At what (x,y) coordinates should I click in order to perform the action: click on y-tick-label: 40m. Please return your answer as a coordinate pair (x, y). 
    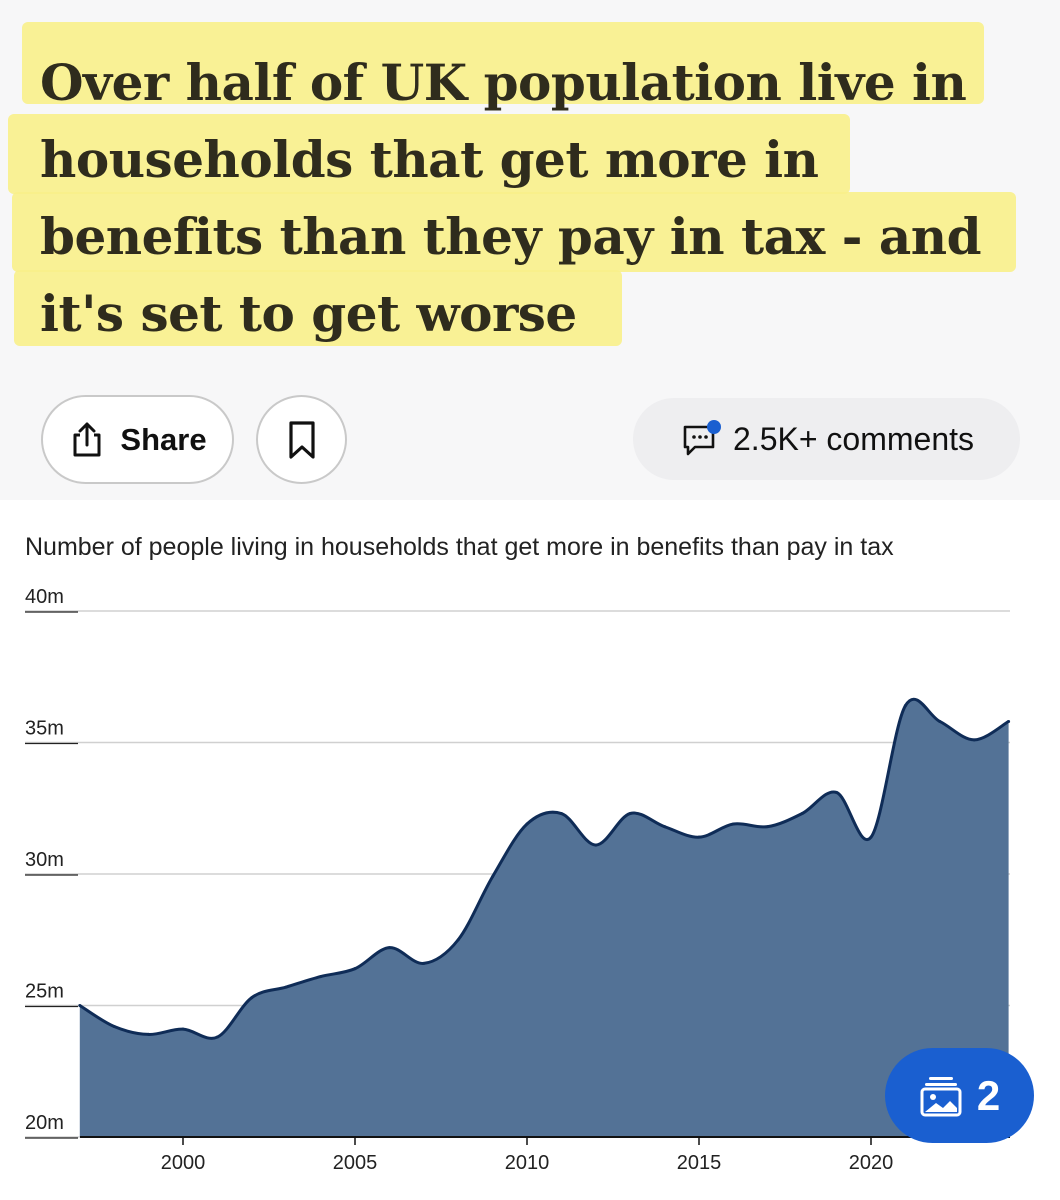
    Looking at the image, I should click on (44, 597).